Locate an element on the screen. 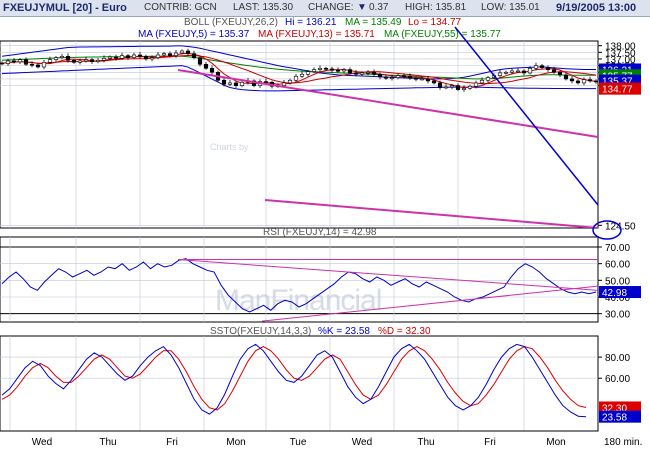 The image size is (650, 450). ma13-legend: MA (FXEUJY,13) = 135.71 is located at coordinates (316, 34).